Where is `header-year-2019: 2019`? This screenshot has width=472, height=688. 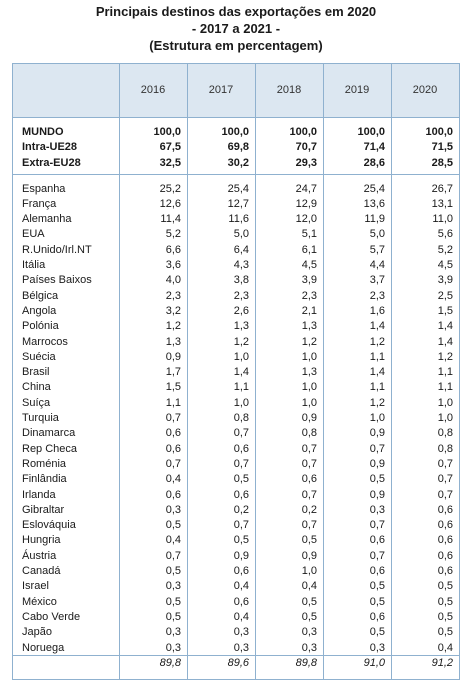
header-year-2019: 2019 is located at coordinates (357, 90).